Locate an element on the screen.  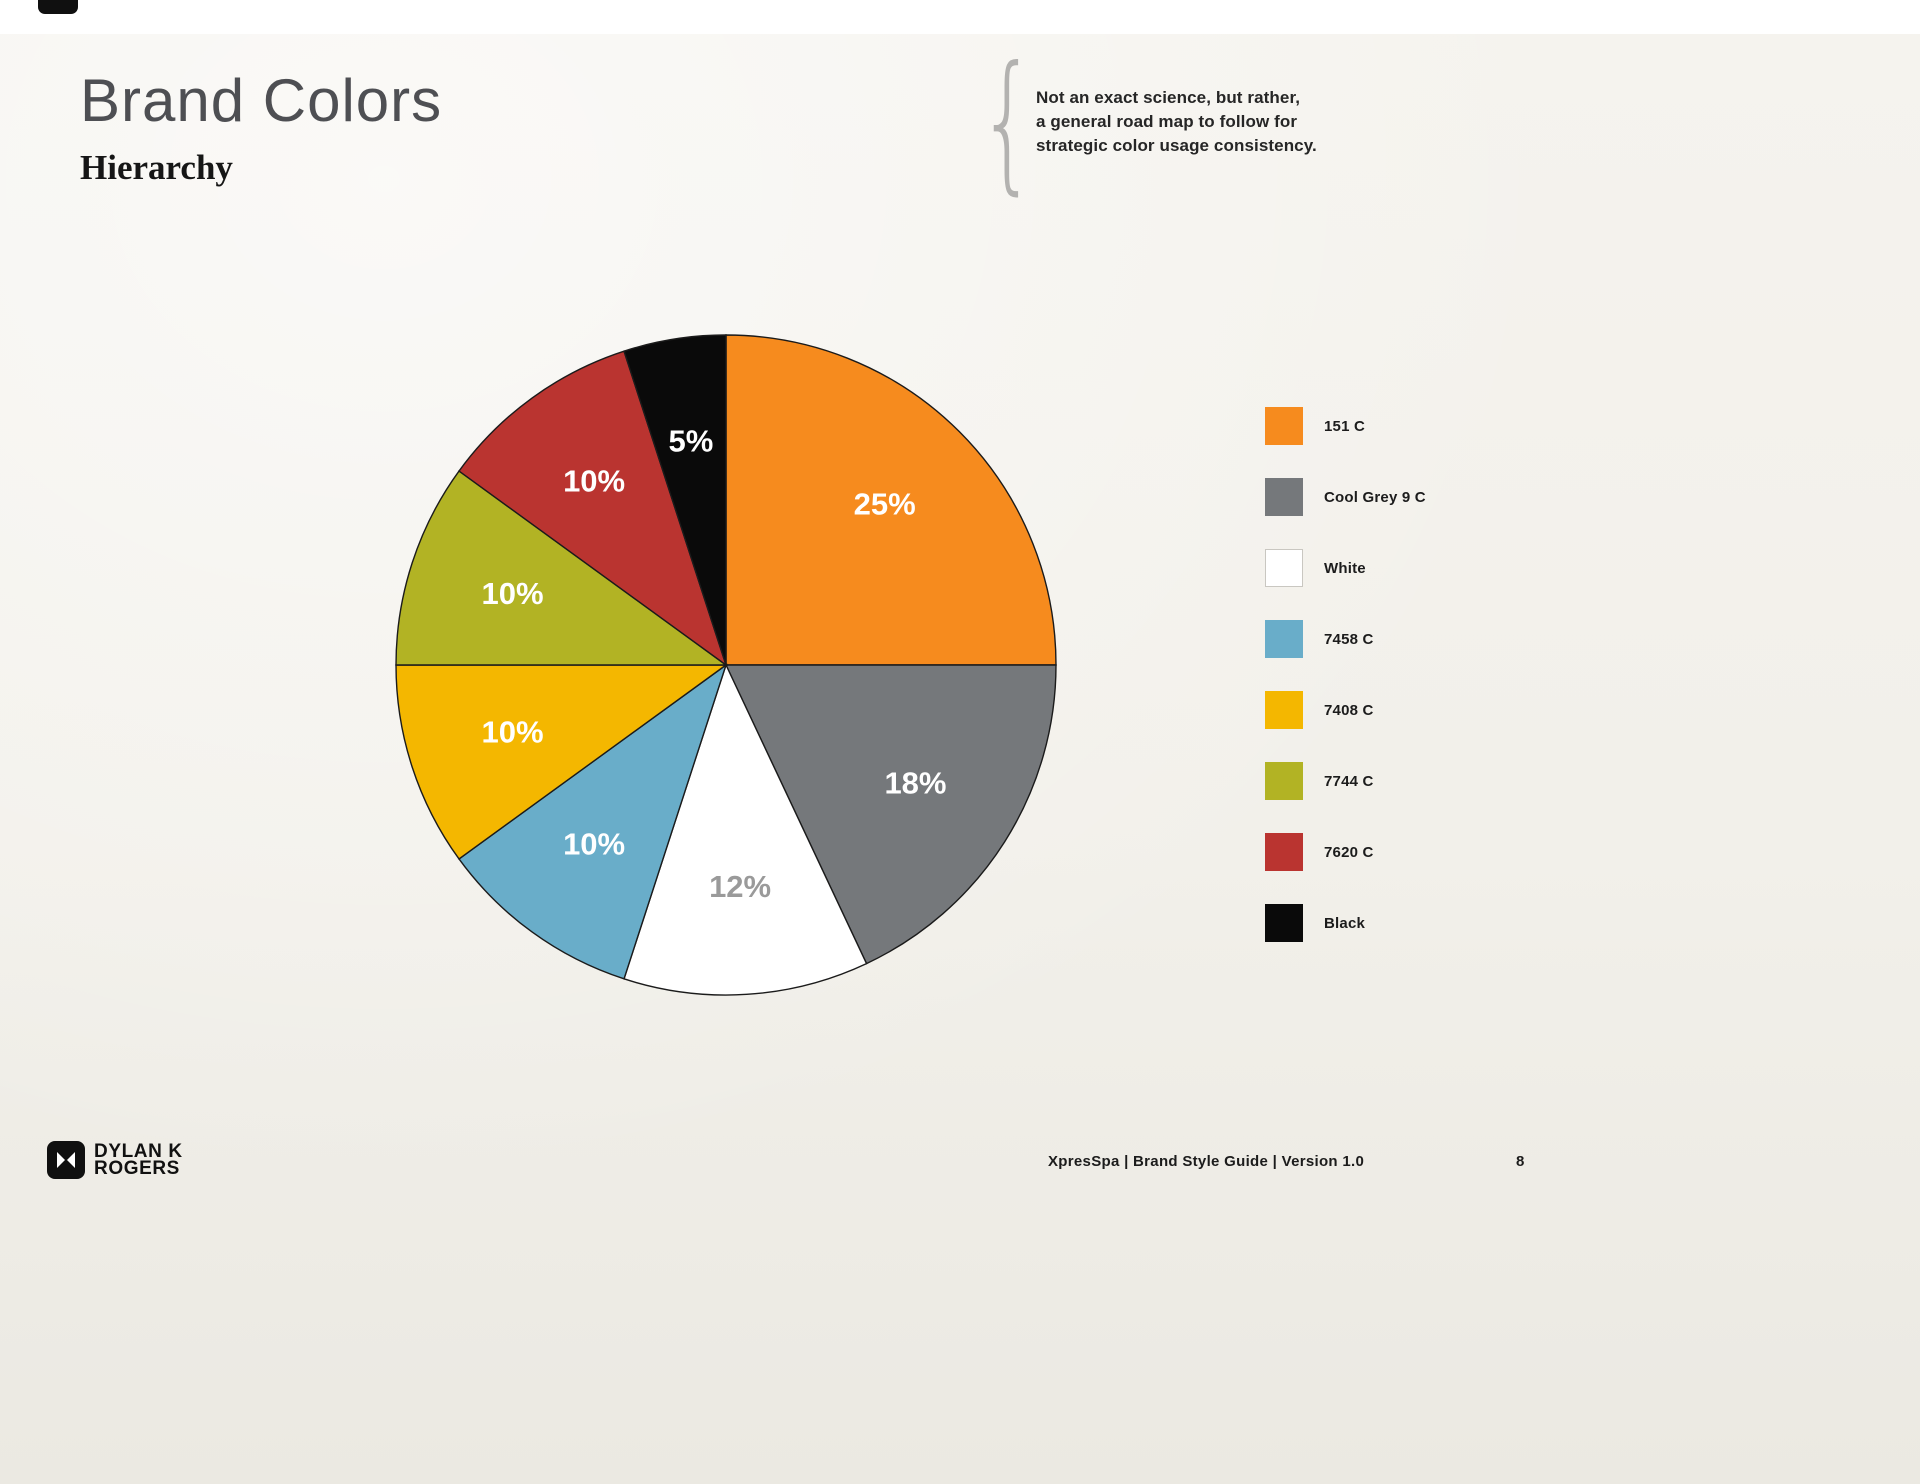
legend-item: 7744 C is located at coordinates (1345, 781).